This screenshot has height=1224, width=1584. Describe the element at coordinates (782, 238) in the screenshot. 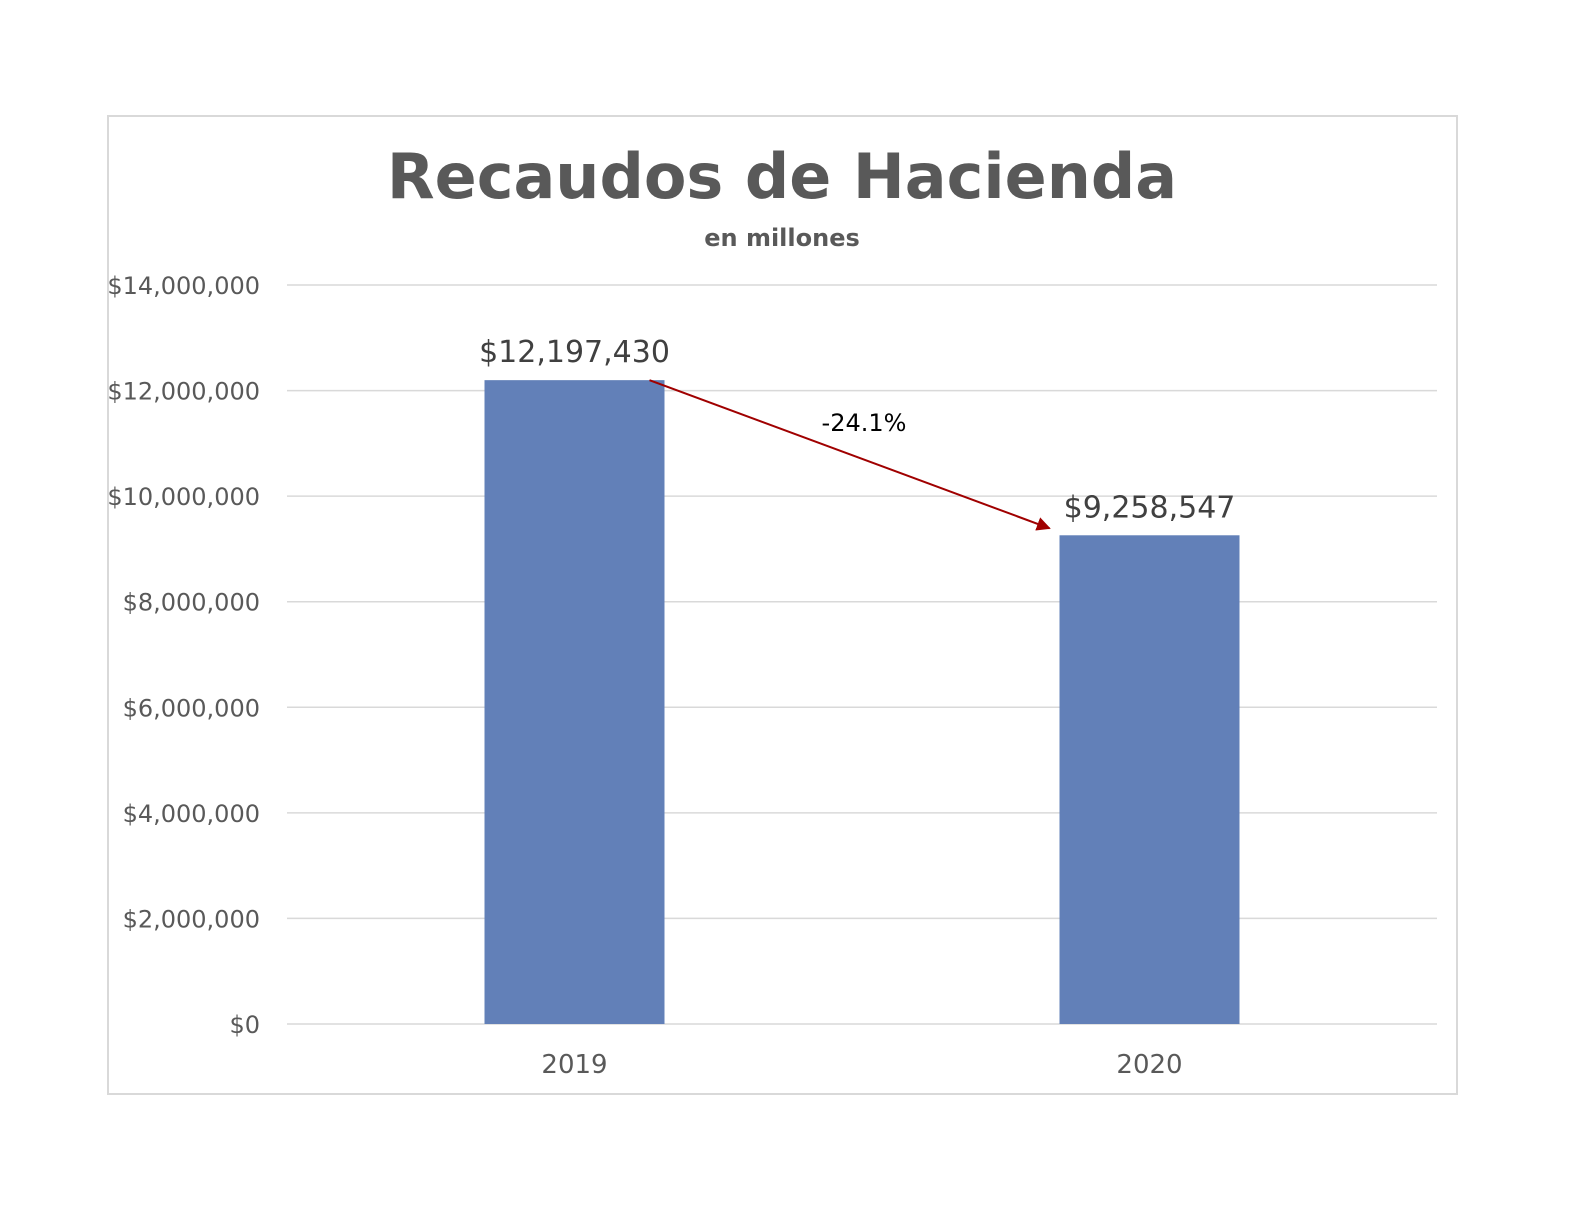

I see `chart-subtitle: en millones` at that location.